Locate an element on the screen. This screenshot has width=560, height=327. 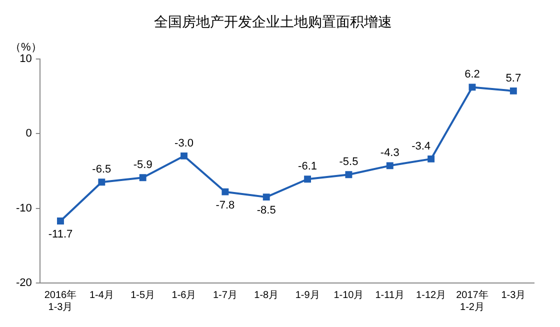
text: -5.5 is located at coordinates (348, 162).